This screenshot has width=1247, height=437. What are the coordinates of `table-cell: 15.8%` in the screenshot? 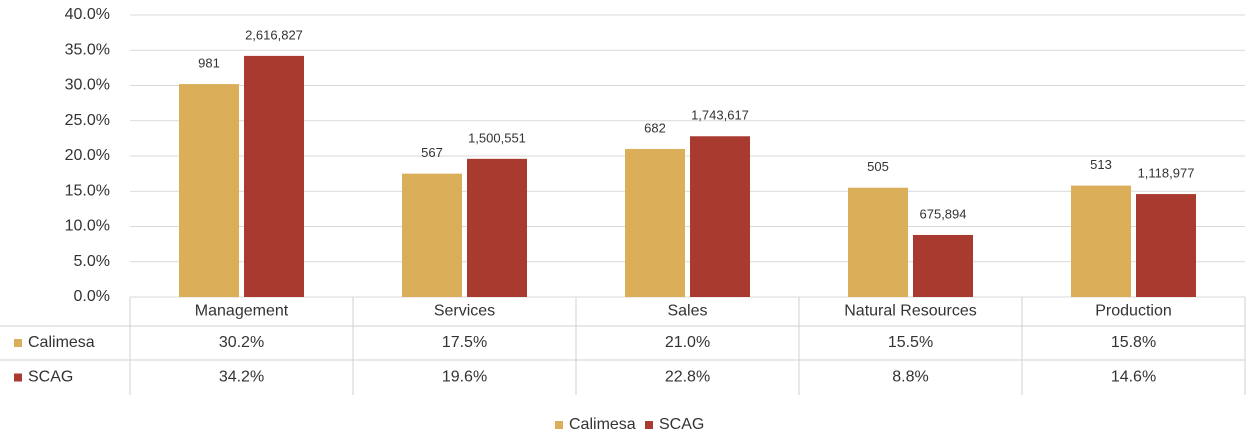 It's located at (1133, 342).